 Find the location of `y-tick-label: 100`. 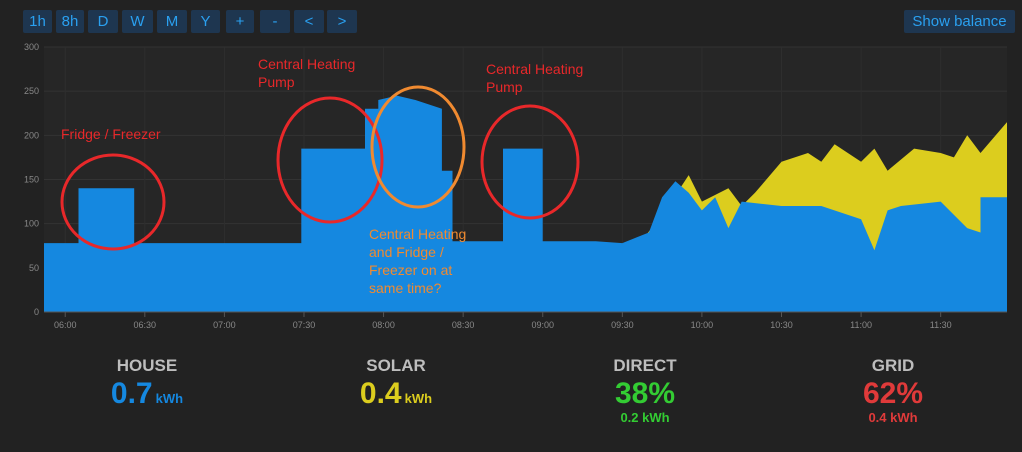

y-tick-label: 100 is located at coordinates (31, 224).